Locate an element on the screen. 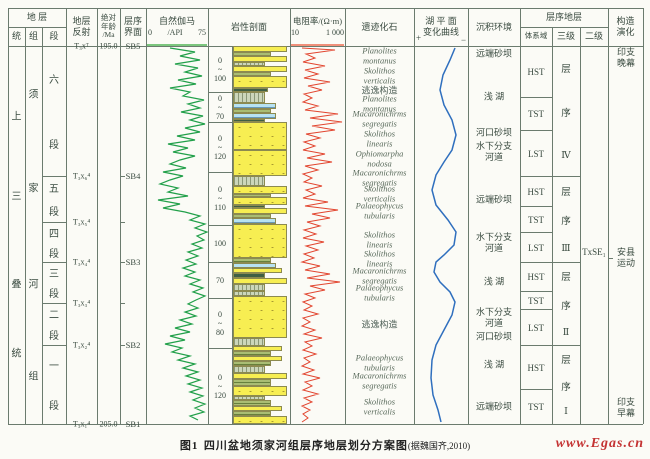 This screenshot has width=650, height=459. sb-label: SB5 is located at coordinates (133, 46).